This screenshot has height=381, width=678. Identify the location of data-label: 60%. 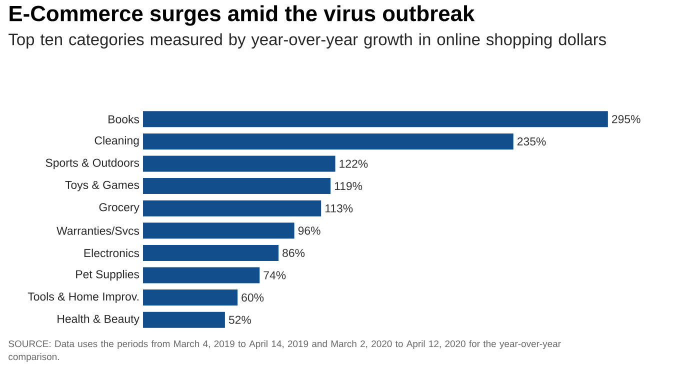
(253, 297).